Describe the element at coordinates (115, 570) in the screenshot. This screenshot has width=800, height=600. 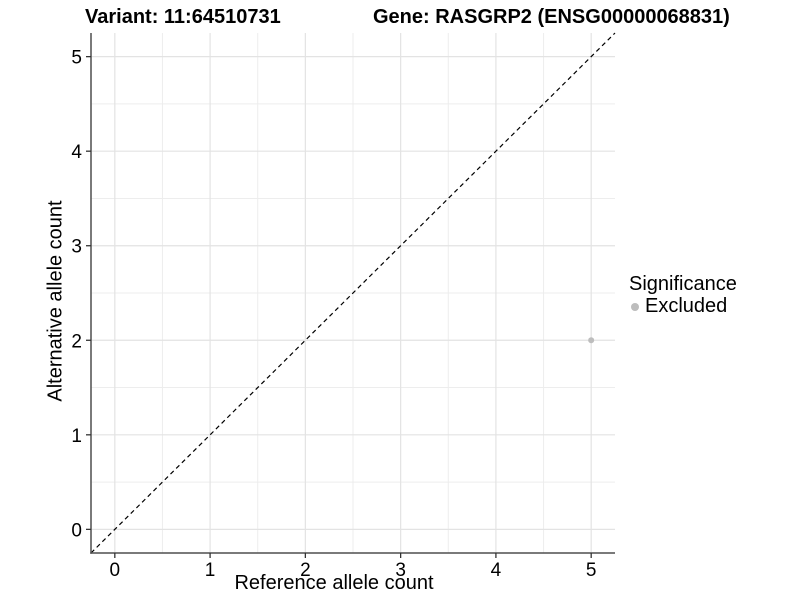
I see `x-tick-label: 0` at that location.